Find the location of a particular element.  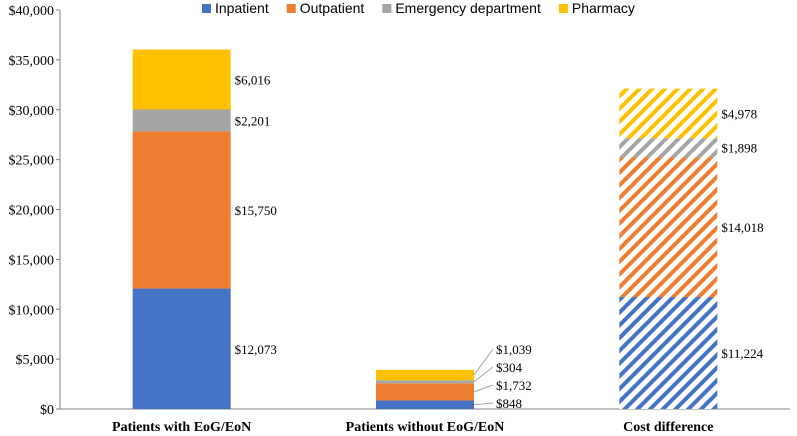

data-label: $6,016 is located at coordinates (253, 80).